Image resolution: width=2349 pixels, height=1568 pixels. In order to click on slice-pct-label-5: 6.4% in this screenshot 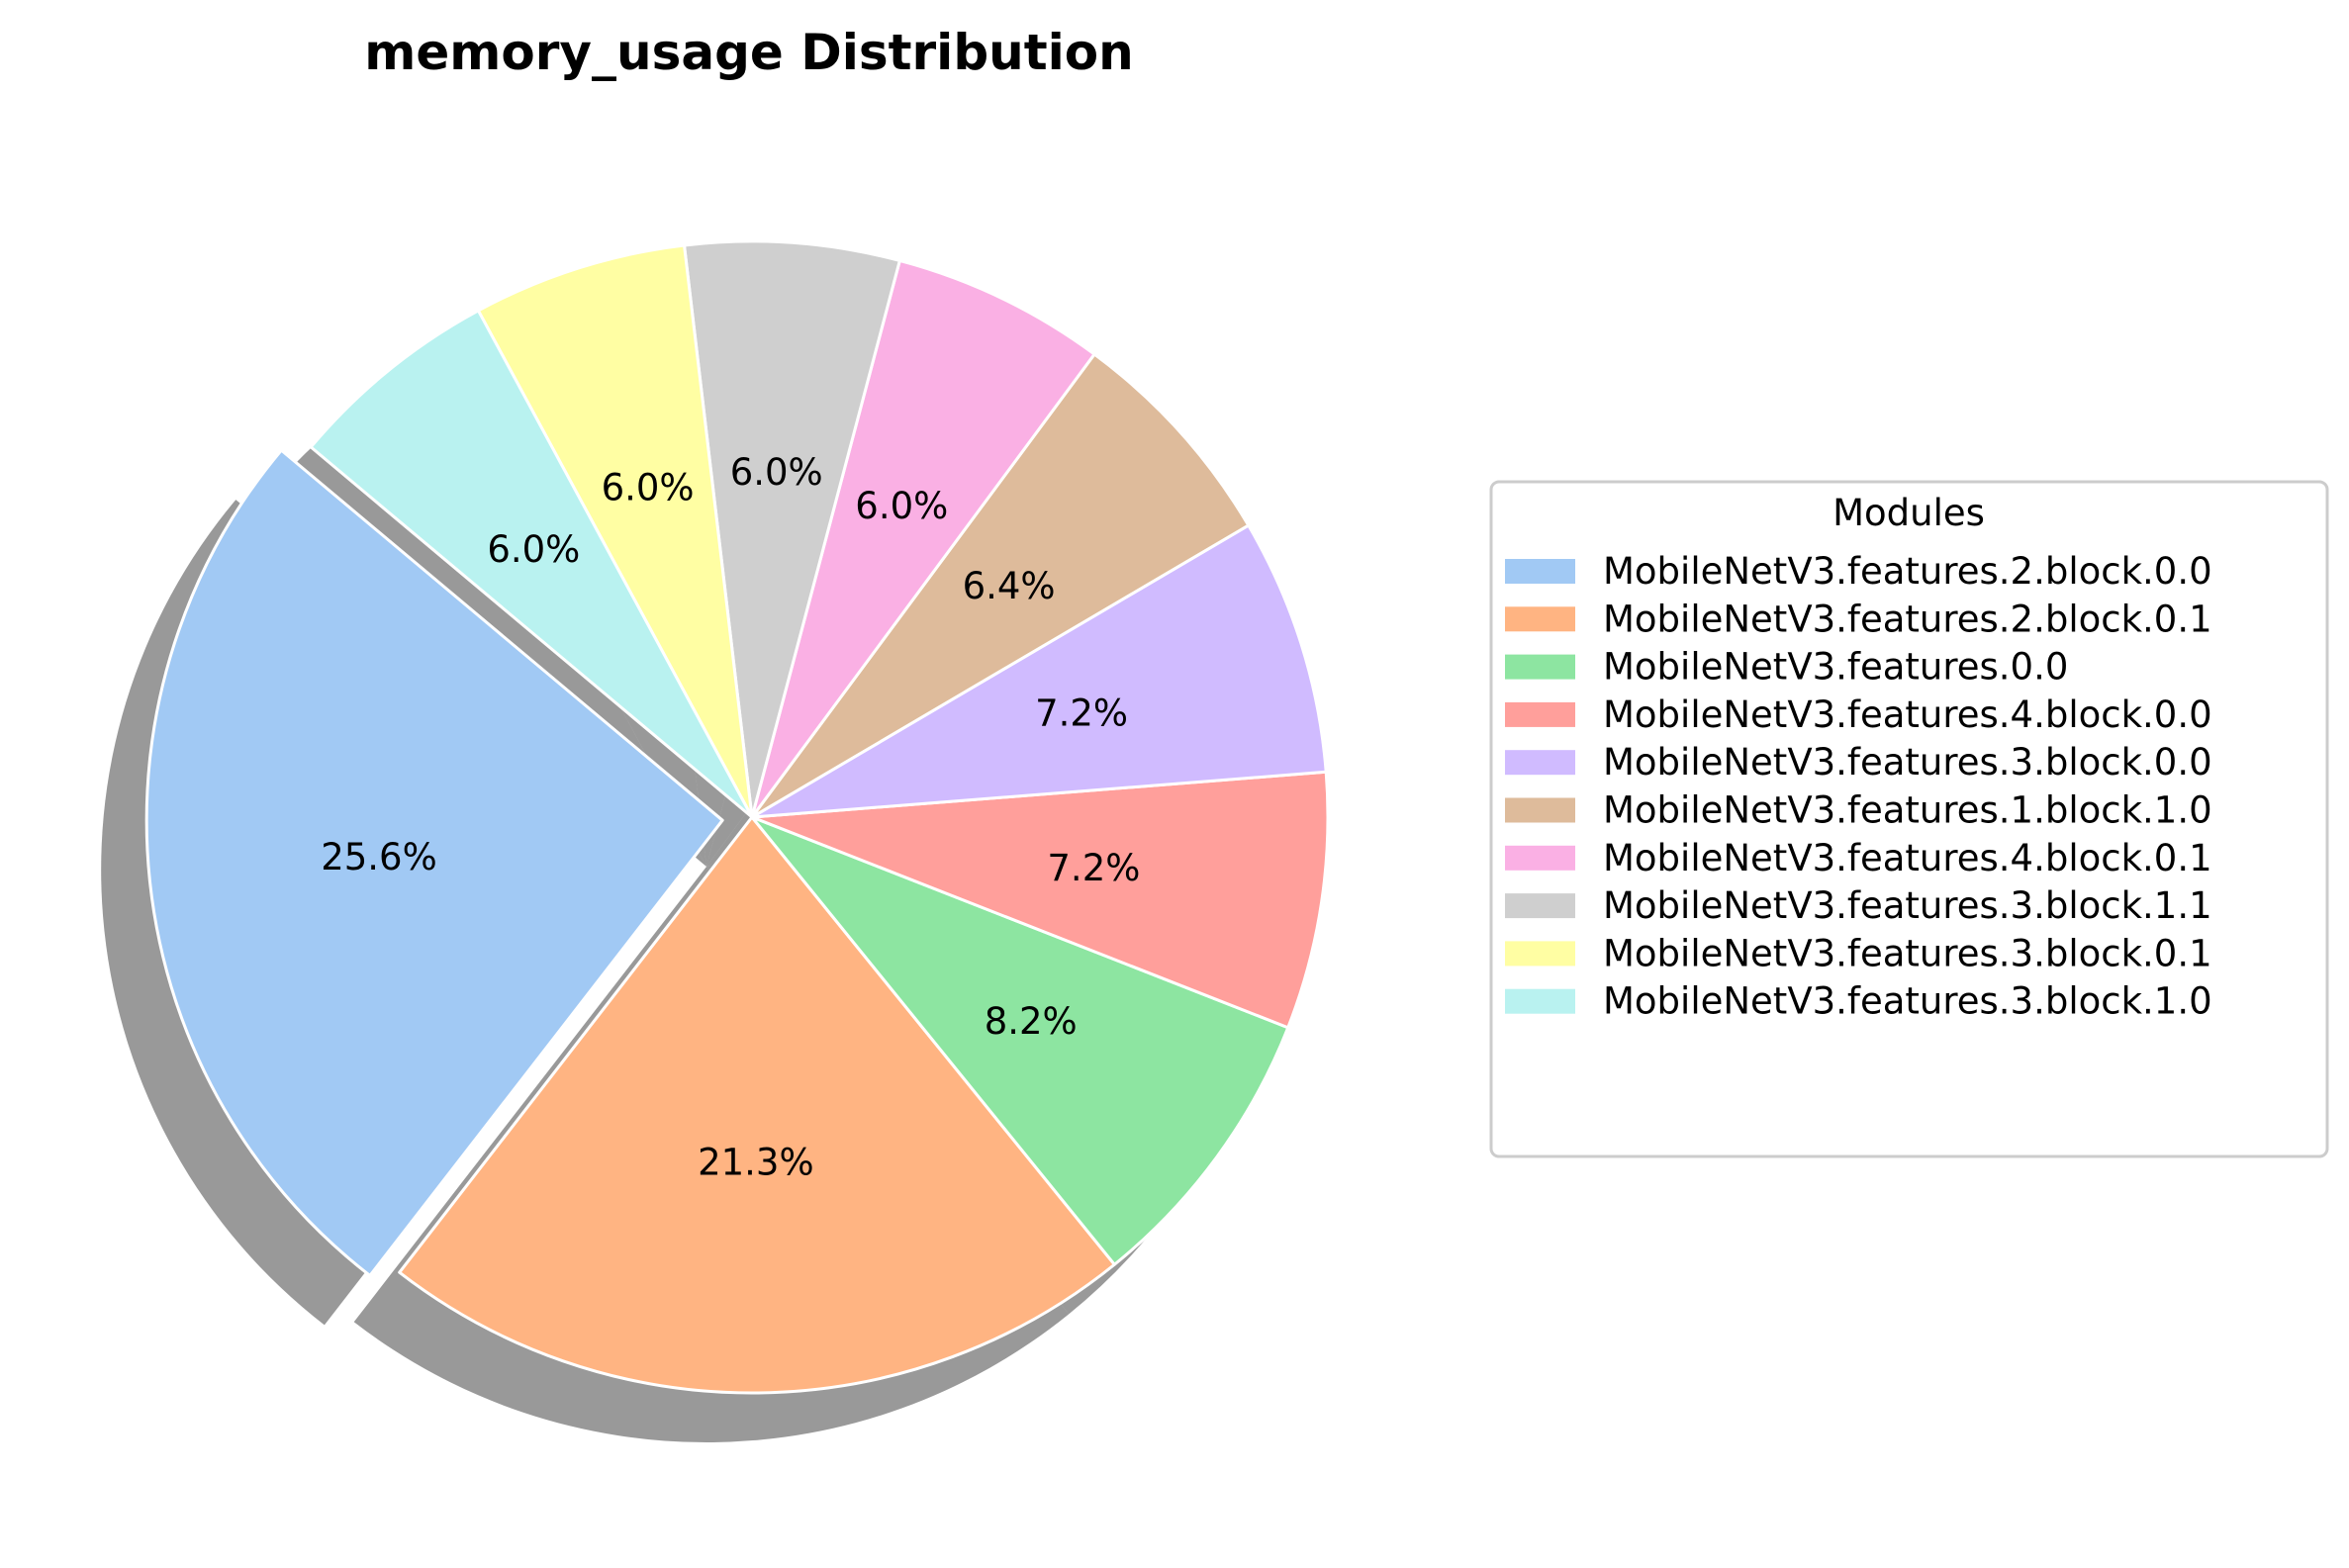, I will do `click(1009, 586)`.